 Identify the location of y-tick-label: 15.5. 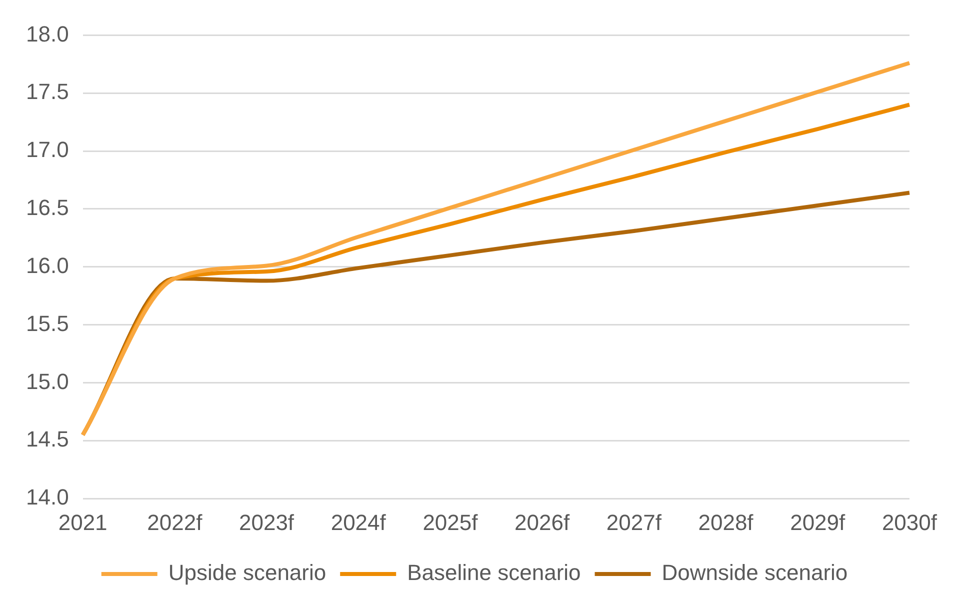
(47, 323).